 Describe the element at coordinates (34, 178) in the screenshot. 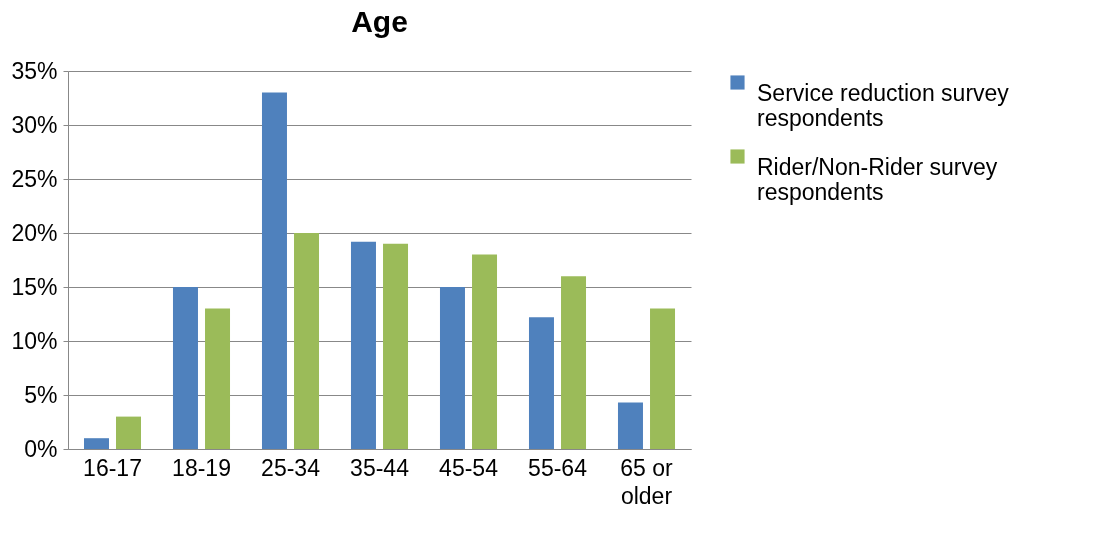

I see `y-tick-label: 25%` at that location.